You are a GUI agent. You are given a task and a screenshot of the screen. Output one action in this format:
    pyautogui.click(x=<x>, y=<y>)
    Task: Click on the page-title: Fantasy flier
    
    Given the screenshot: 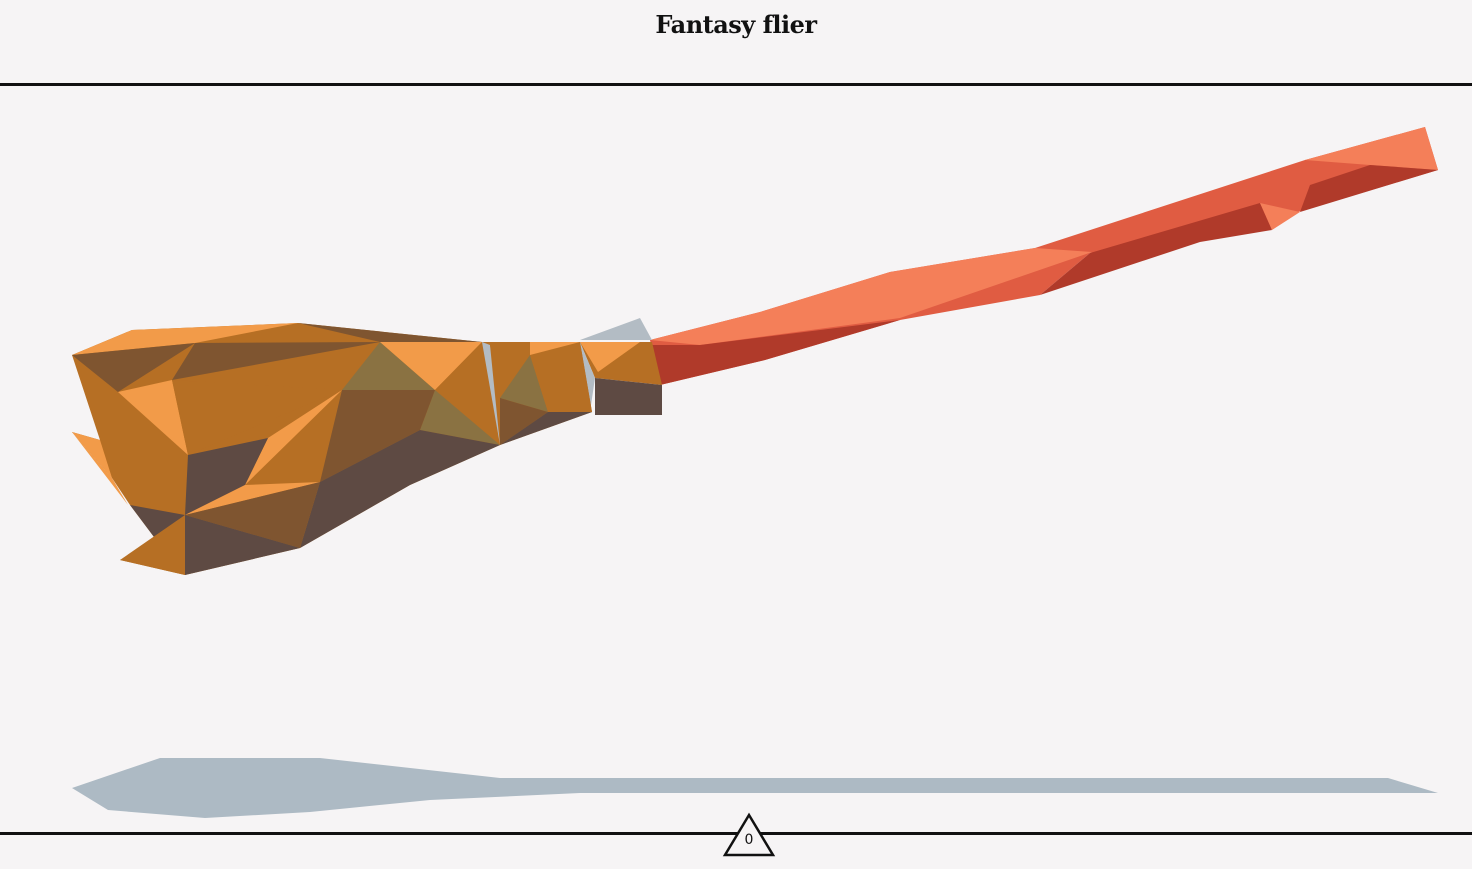 What is the action you would take?
    pyautogui.click(x=736, y=24)
    